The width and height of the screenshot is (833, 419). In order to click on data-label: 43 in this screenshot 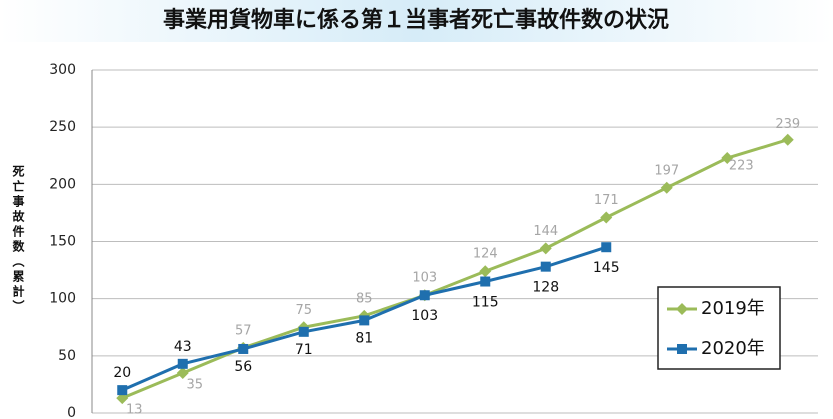, I will do `click(183, 347)`.